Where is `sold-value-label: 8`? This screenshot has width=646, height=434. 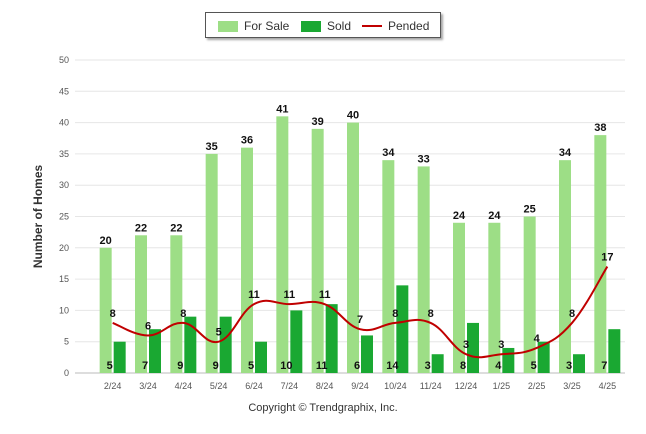 sold-value-label: 8 is located at coordinates (463, 366).